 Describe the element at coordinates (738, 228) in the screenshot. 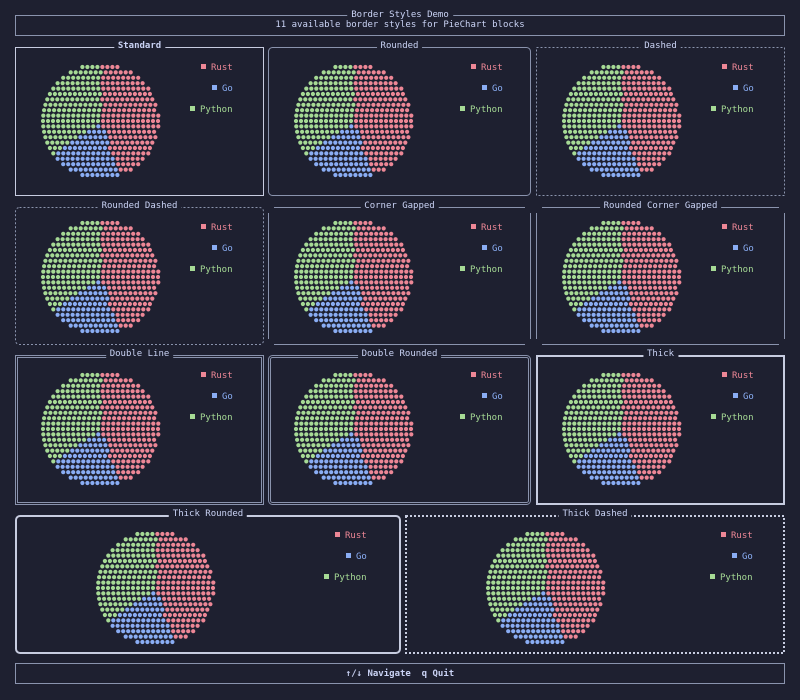

I see `legend-item-rust: Rust` at that location.